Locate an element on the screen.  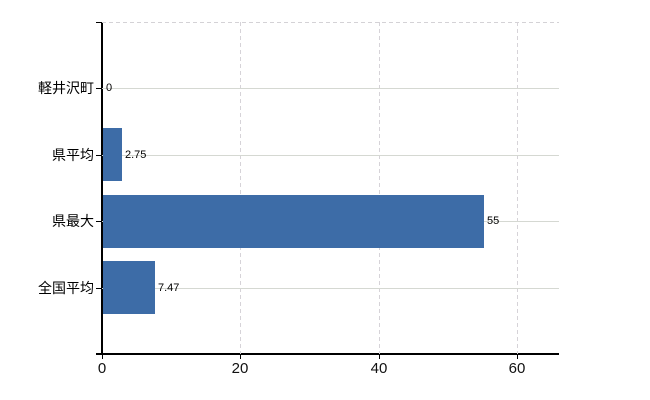
bar-value-label: 55 is located at coordinates (493, 221).